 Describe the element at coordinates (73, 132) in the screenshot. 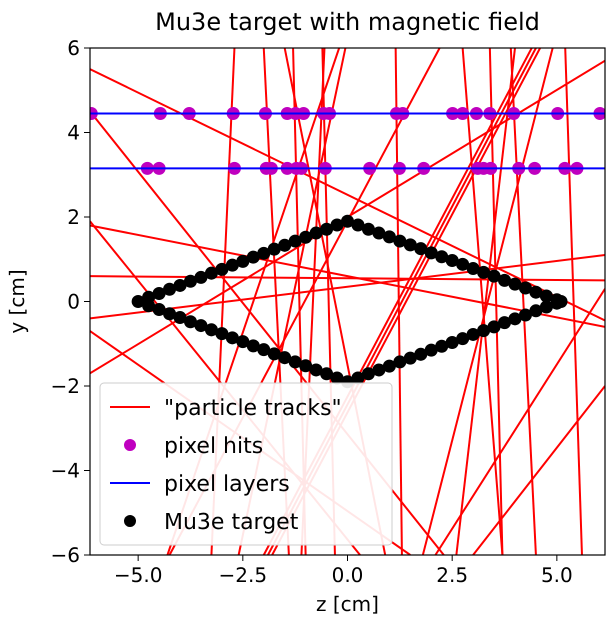

I see `y-tick-label: 4` at that location.